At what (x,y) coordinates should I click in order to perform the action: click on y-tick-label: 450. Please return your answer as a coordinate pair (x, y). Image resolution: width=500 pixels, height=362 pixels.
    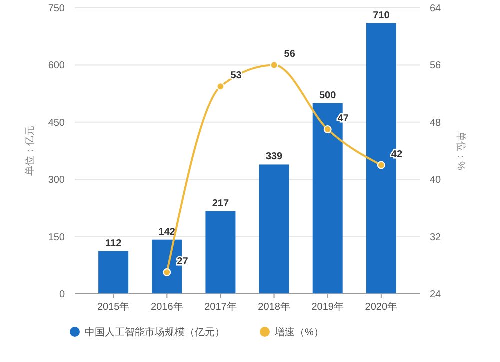
    Looking at the image, I should click on (57, 123).